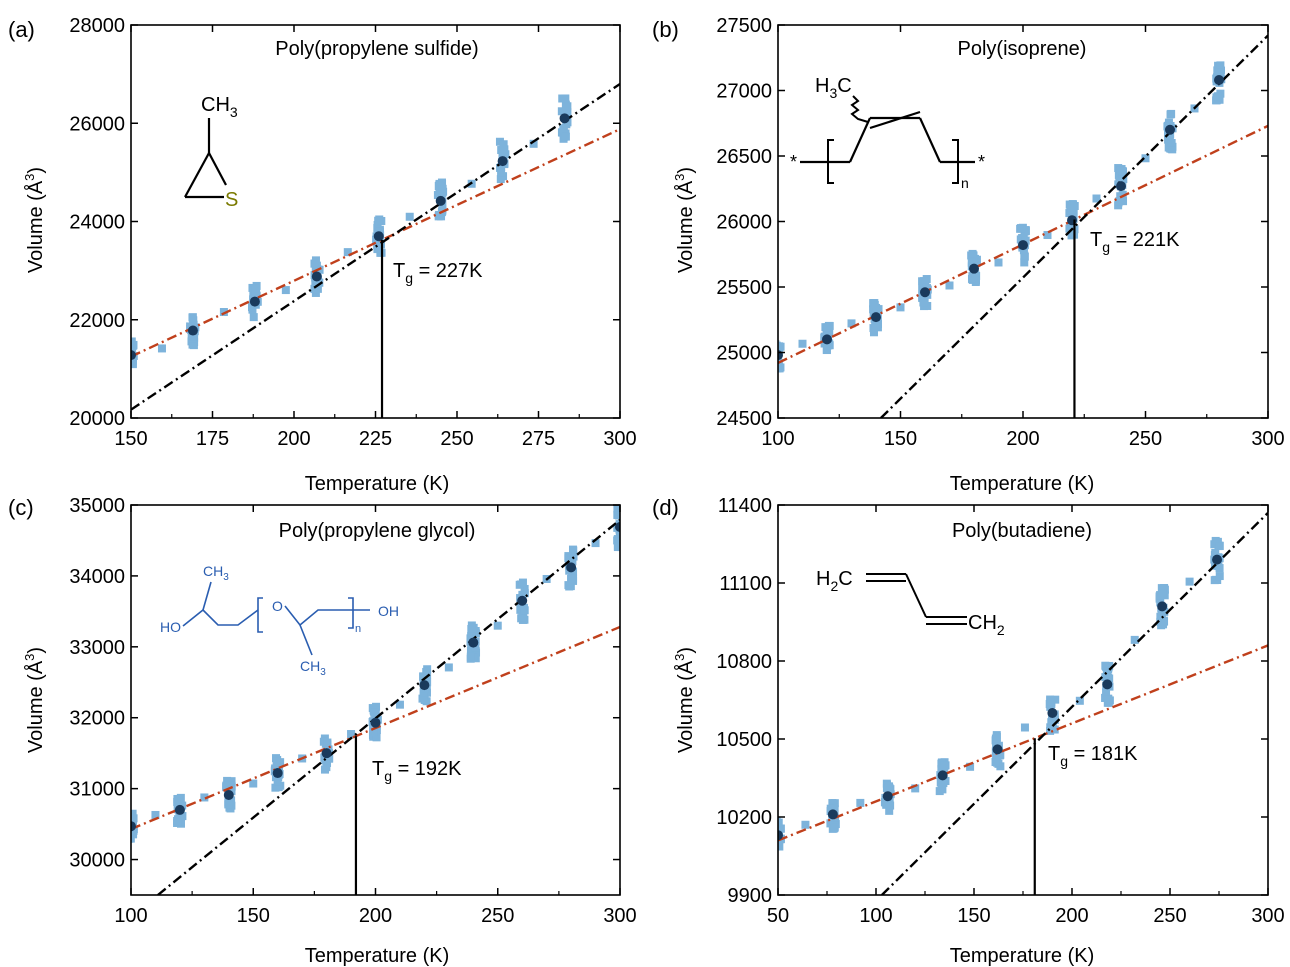  I want to click on x-tick-label: 100, so click(130, 916).